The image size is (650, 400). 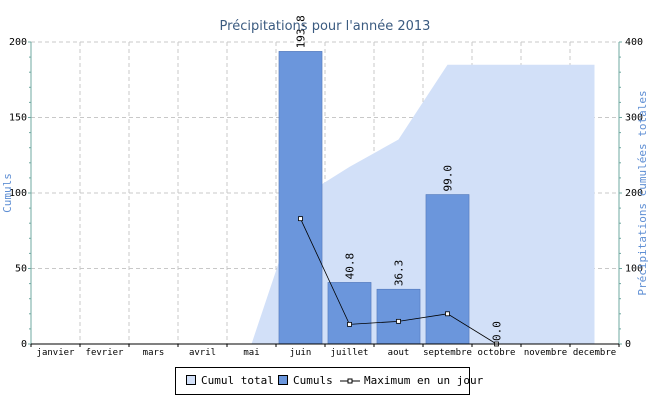 I want to click on legend-label: Maximum en un jour, so click(x=424, y=380).